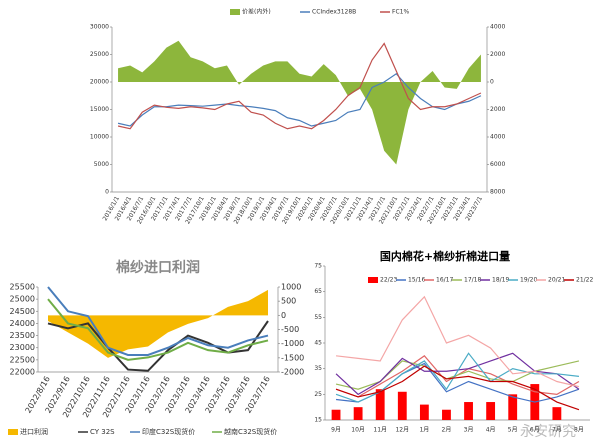  What do you see at coordinates (548, 432) in the screenshot?
I see `watermark: 永安研究` at bounding box center [548, 432].